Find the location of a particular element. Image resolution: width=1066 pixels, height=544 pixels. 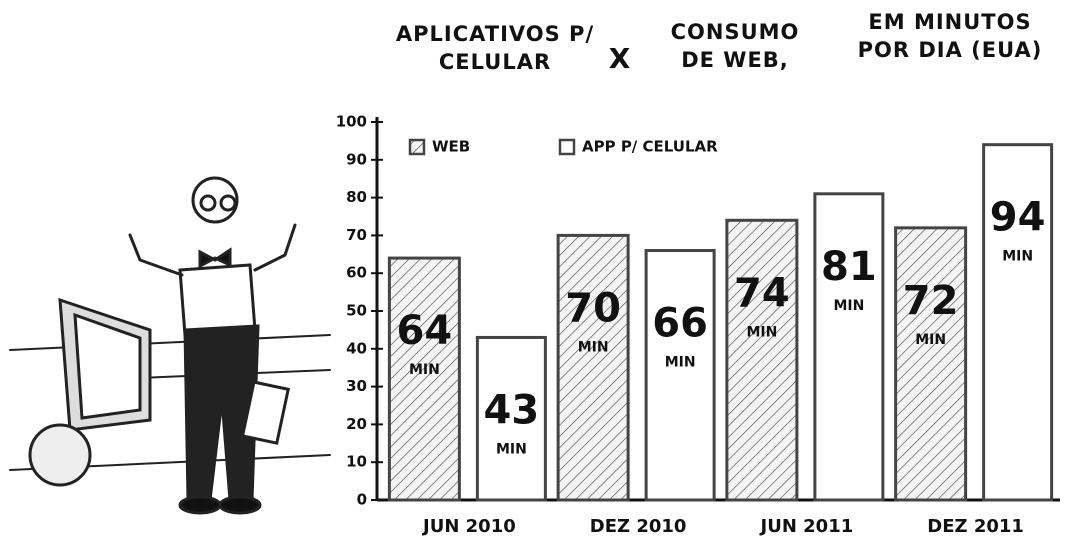

title-part: CONSUMO DE WEB, is located at coordinates (735, 46).